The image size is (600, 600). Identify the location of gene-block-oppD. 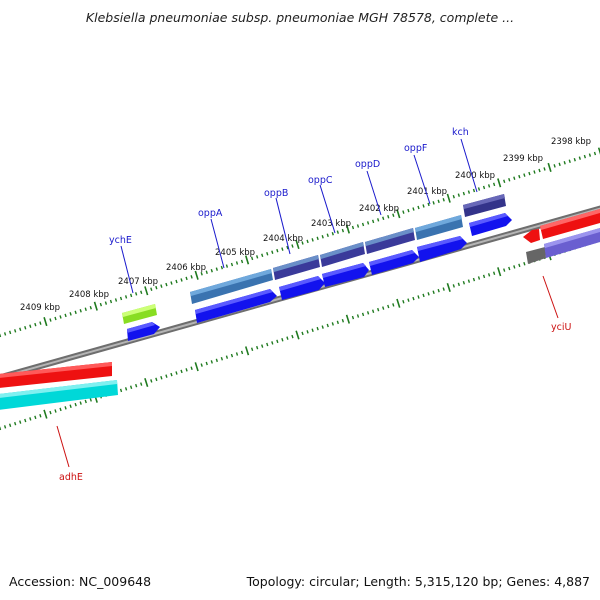
(392, 251).